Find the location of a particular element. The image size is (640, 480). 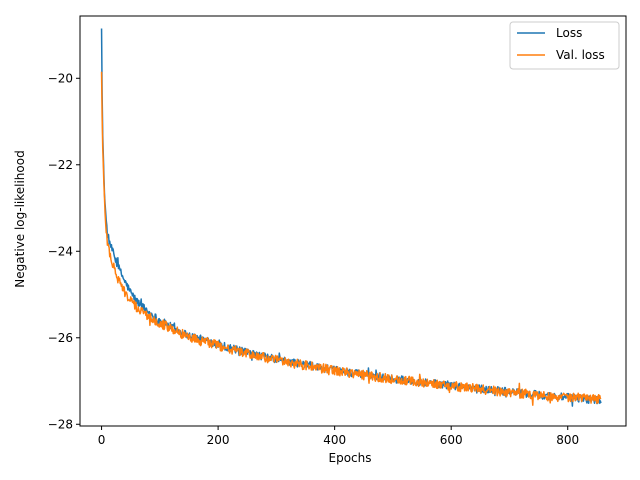

x-tick-label: 600 is located at coordinates (451, 440).